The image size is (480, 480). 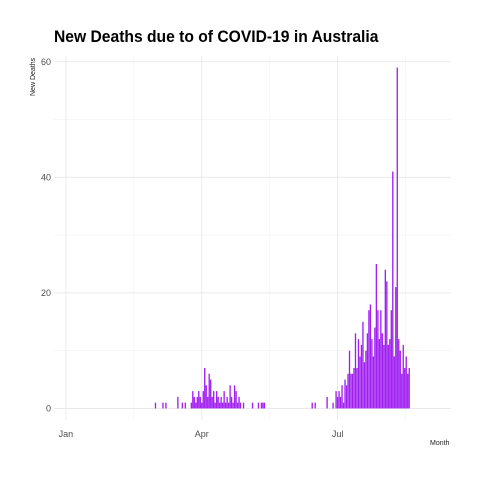 What do you see at coordinates (46, 293) in the screenshot?
I see `y-tick-label: 20` at bounding box center [46, 293].